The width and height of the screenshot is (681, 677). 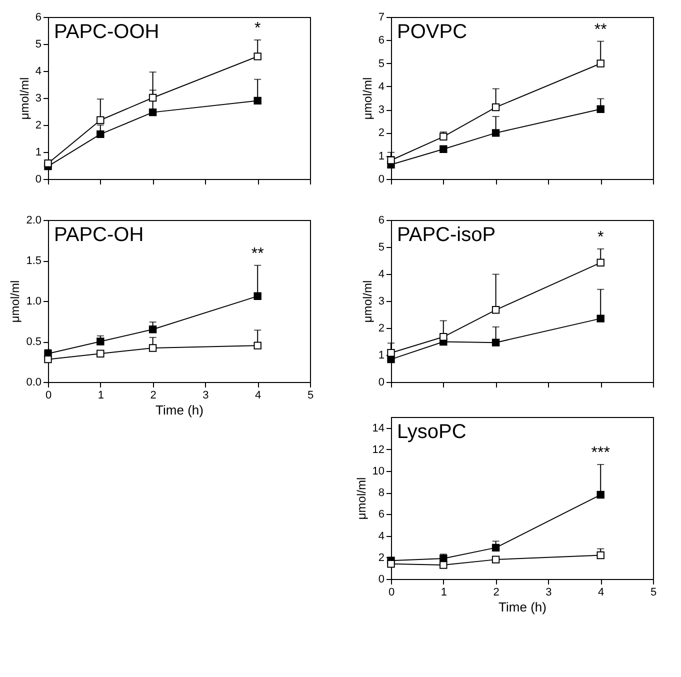 I want to click on y-tick-label: 1.5, so click(x=34, y=261).